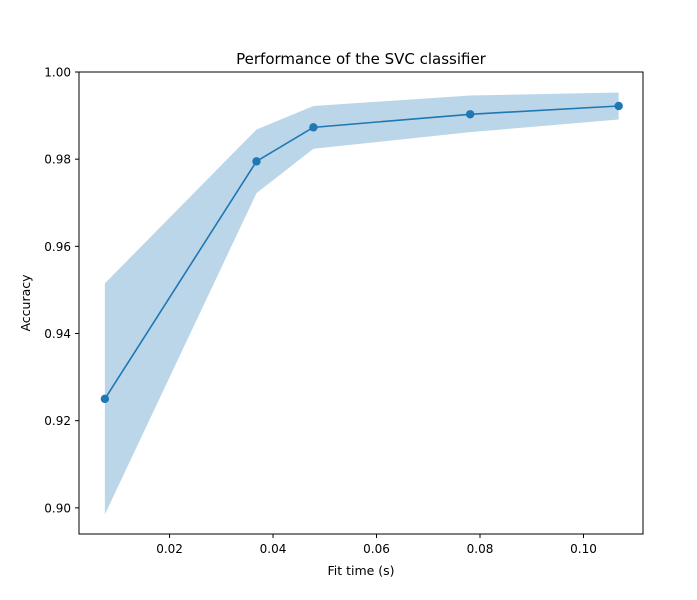 The width and height of the screenshot is (697, 600). What do you see at coordinates (583, 549) in the screenshot?
I see `x-tick-label: 0.10` at bounding box center [583, 549].